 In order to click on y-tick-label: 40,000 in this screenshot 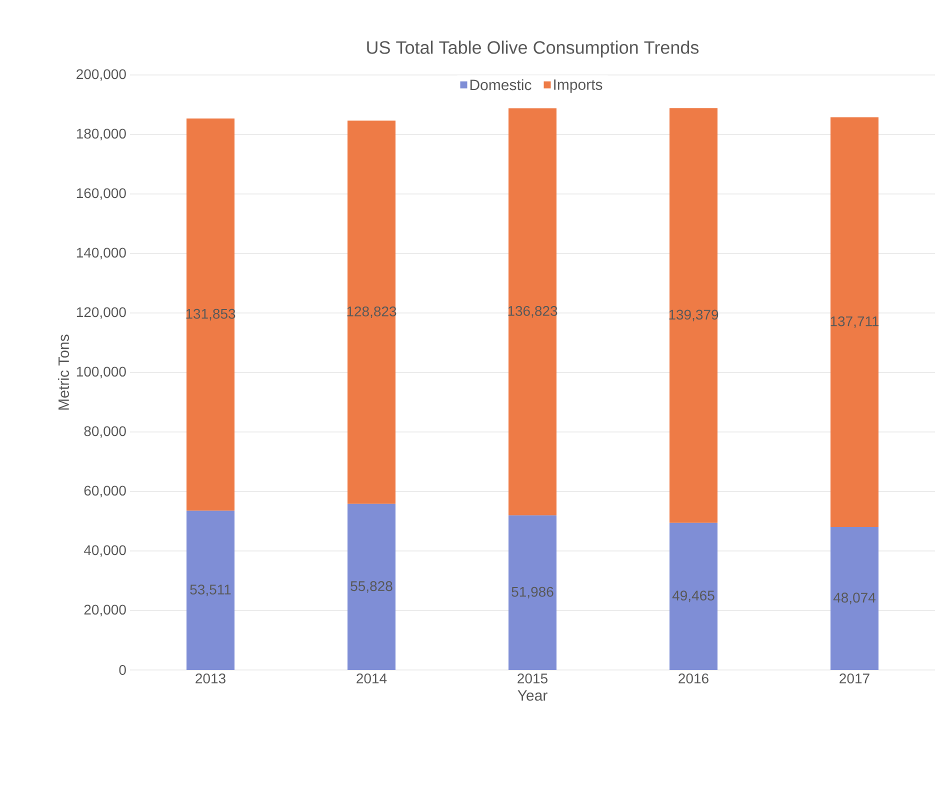, I will do `click(105, 551)`.